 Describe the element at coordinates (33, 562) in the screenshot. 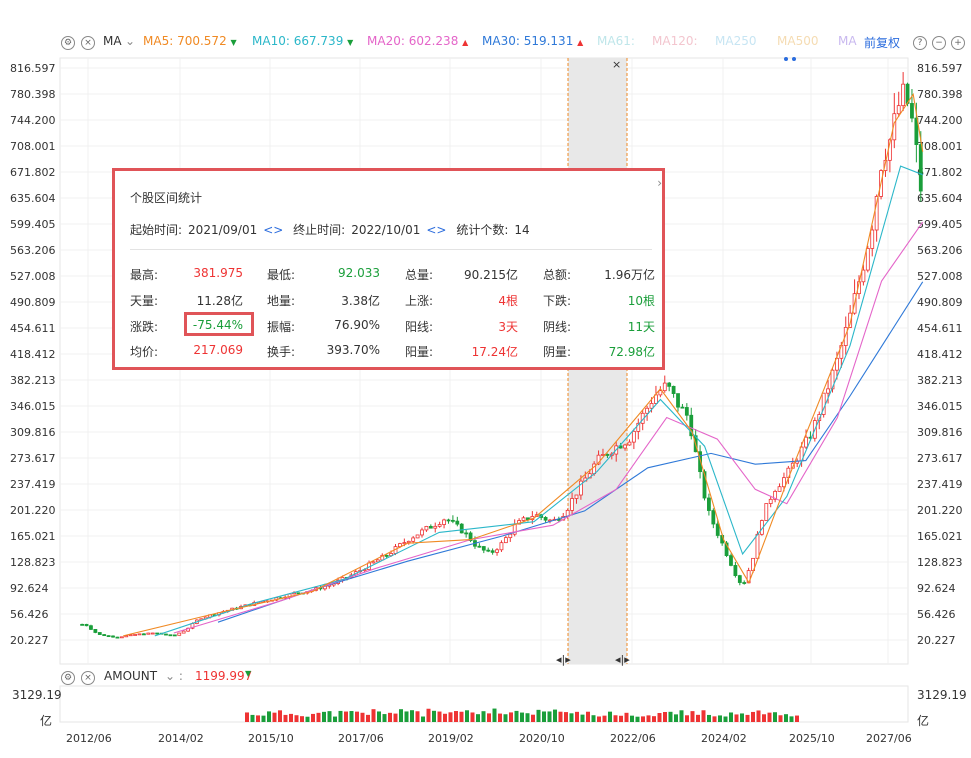

I see `y-tick-label-left: 128.823` at that location.